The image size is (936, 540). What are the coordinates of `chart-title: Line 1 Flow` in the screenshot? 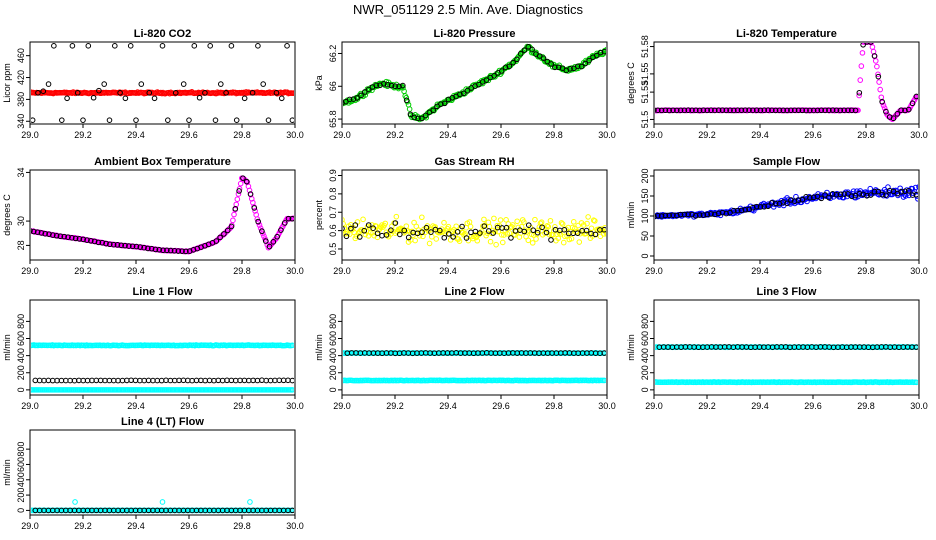 It's located at (163, 292).